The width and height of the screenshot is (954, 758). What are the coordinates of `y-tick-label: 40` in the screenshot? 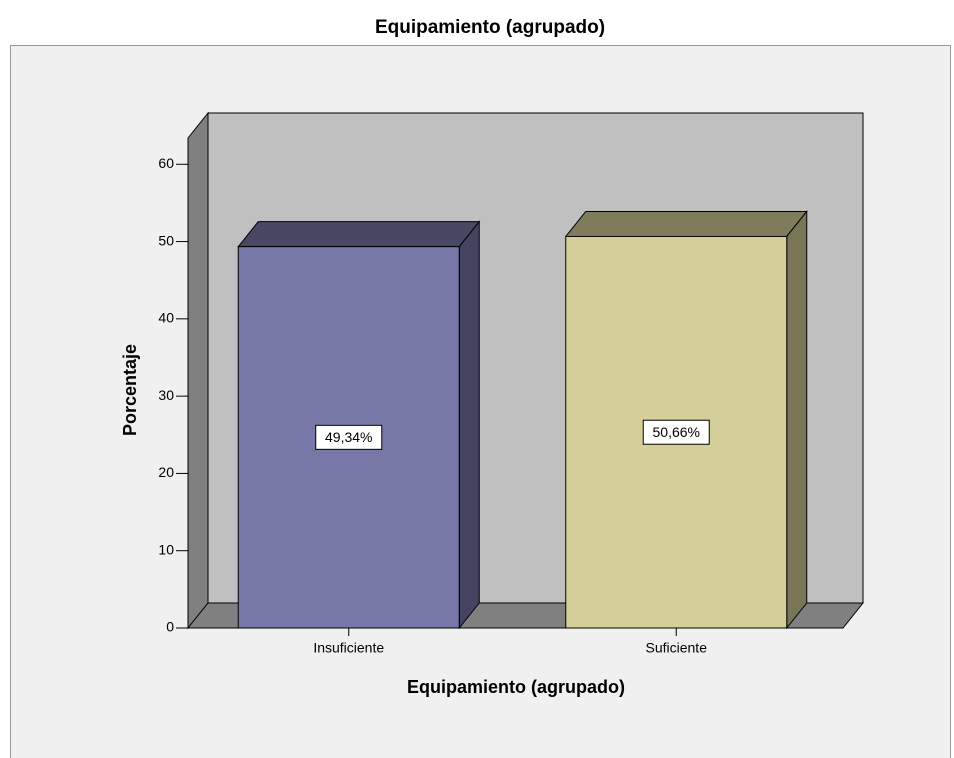 It's located at (166, 318).